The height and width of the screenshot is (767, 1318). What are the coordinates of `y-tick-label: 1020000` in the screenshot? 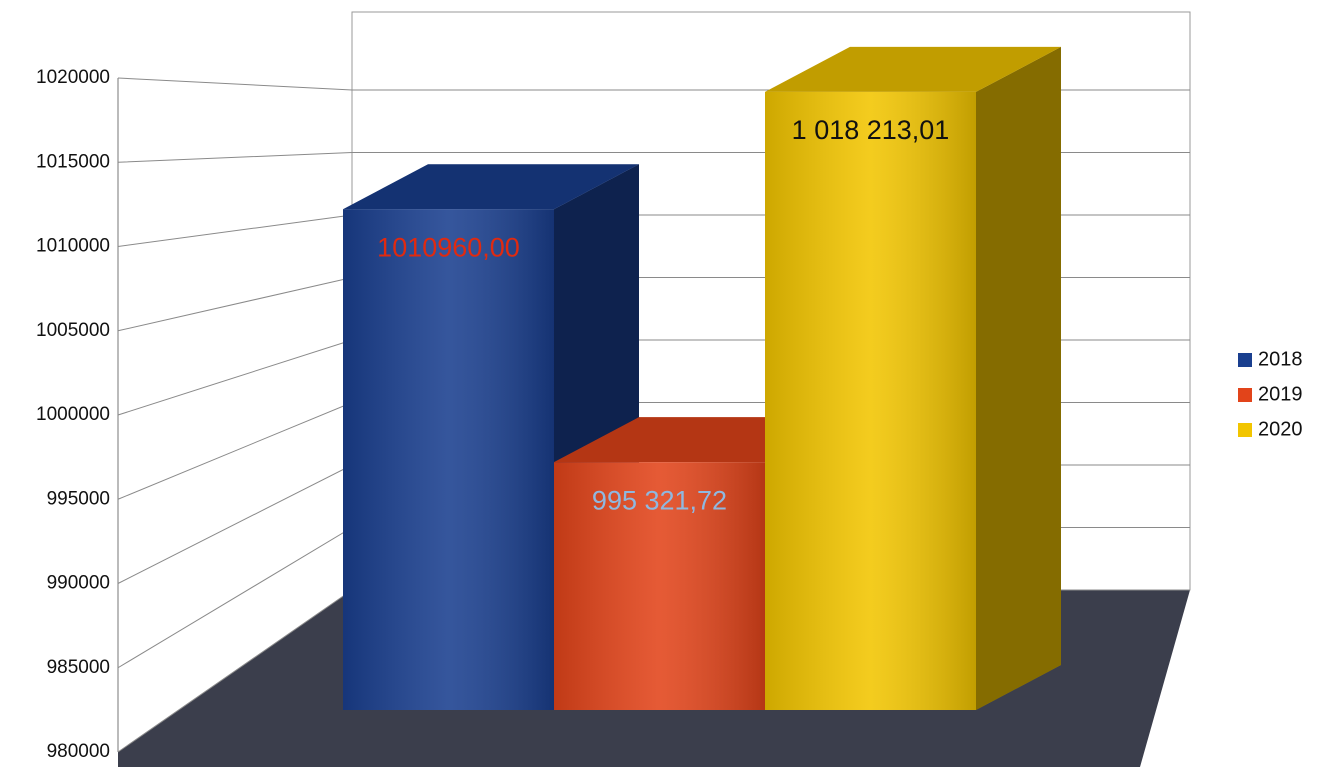 It's located at (73, 77).